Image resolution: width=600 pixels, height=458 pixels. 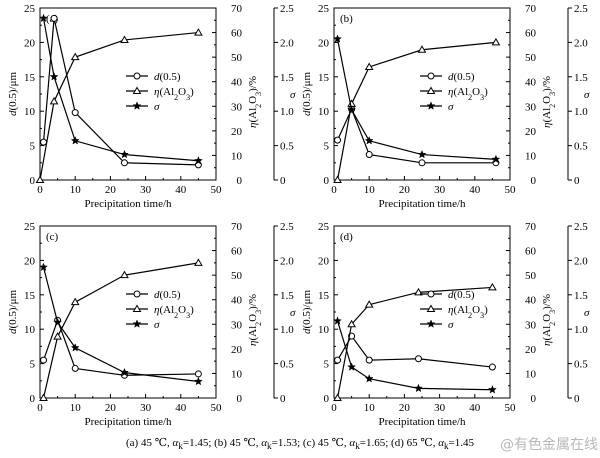 What do you see at coordinates (76, 190) in the screenshot?
I see `x-tick-label: 10` at bounding box center [76, 190].